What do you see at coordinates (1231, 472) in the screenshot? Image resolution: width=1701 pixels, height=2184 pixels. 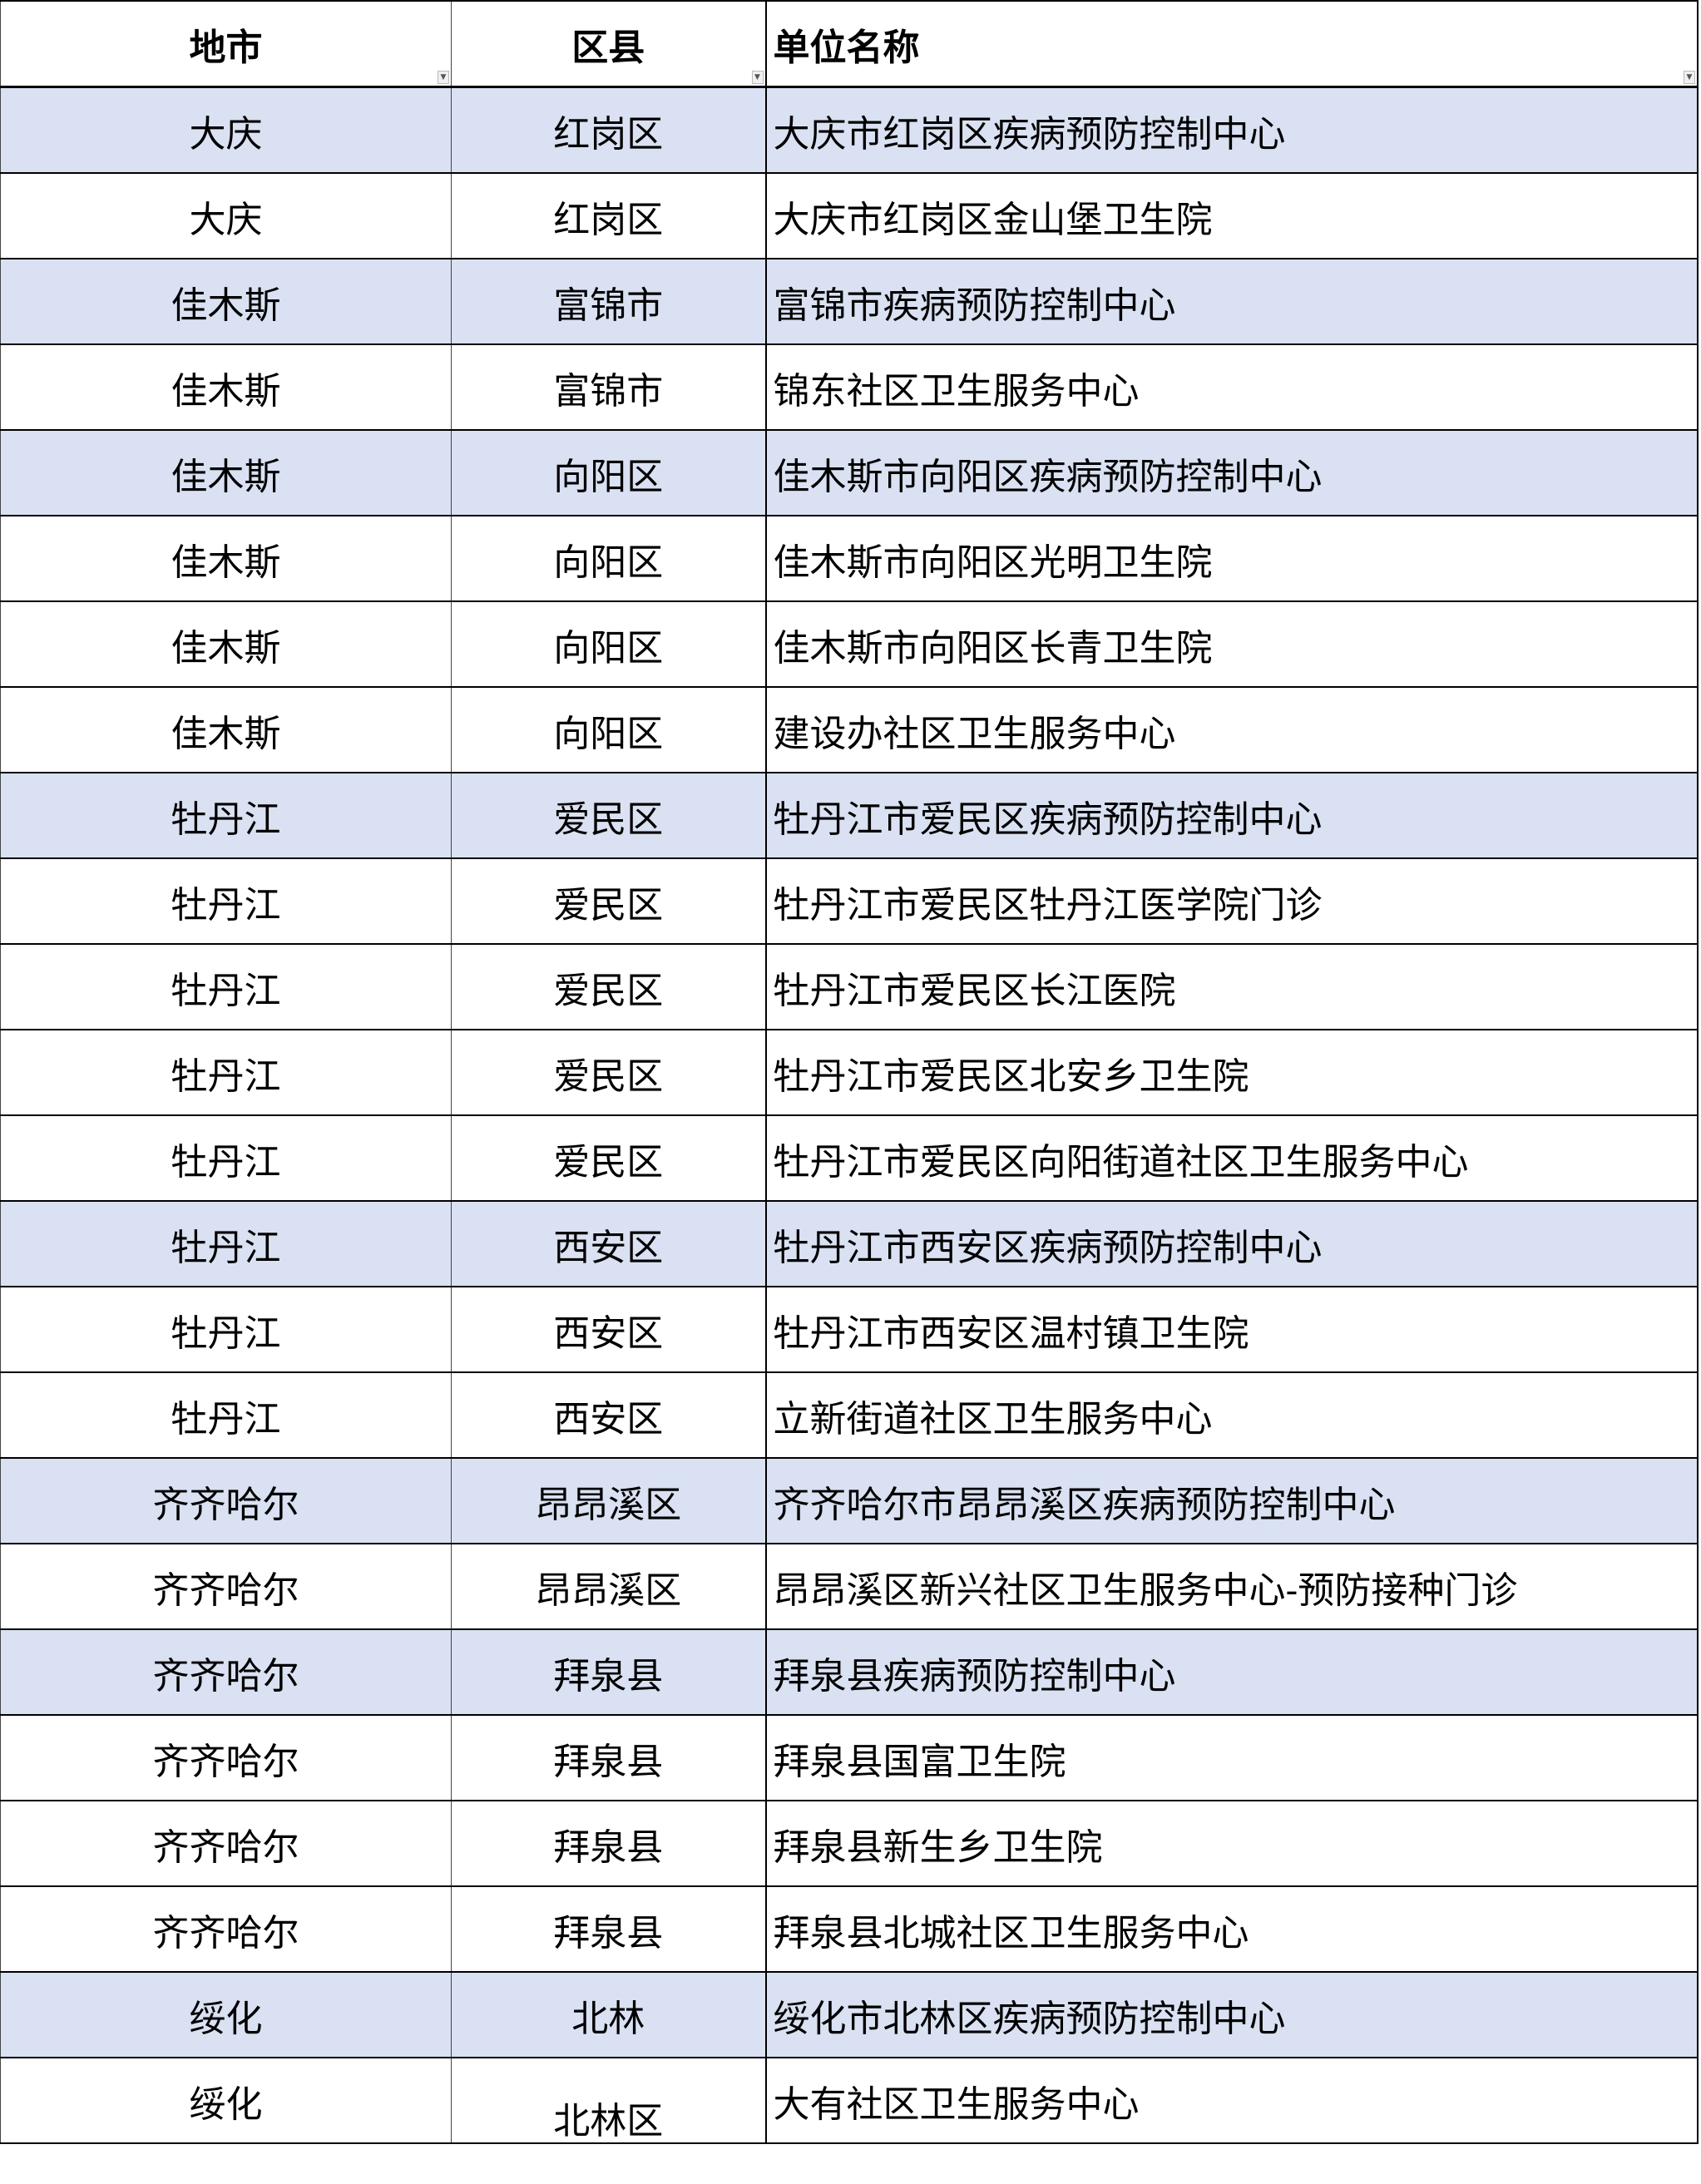 I see `cell-unit: 佳木斯市向阳区疾病预防控制中心` at bounding box center [1231, 472].